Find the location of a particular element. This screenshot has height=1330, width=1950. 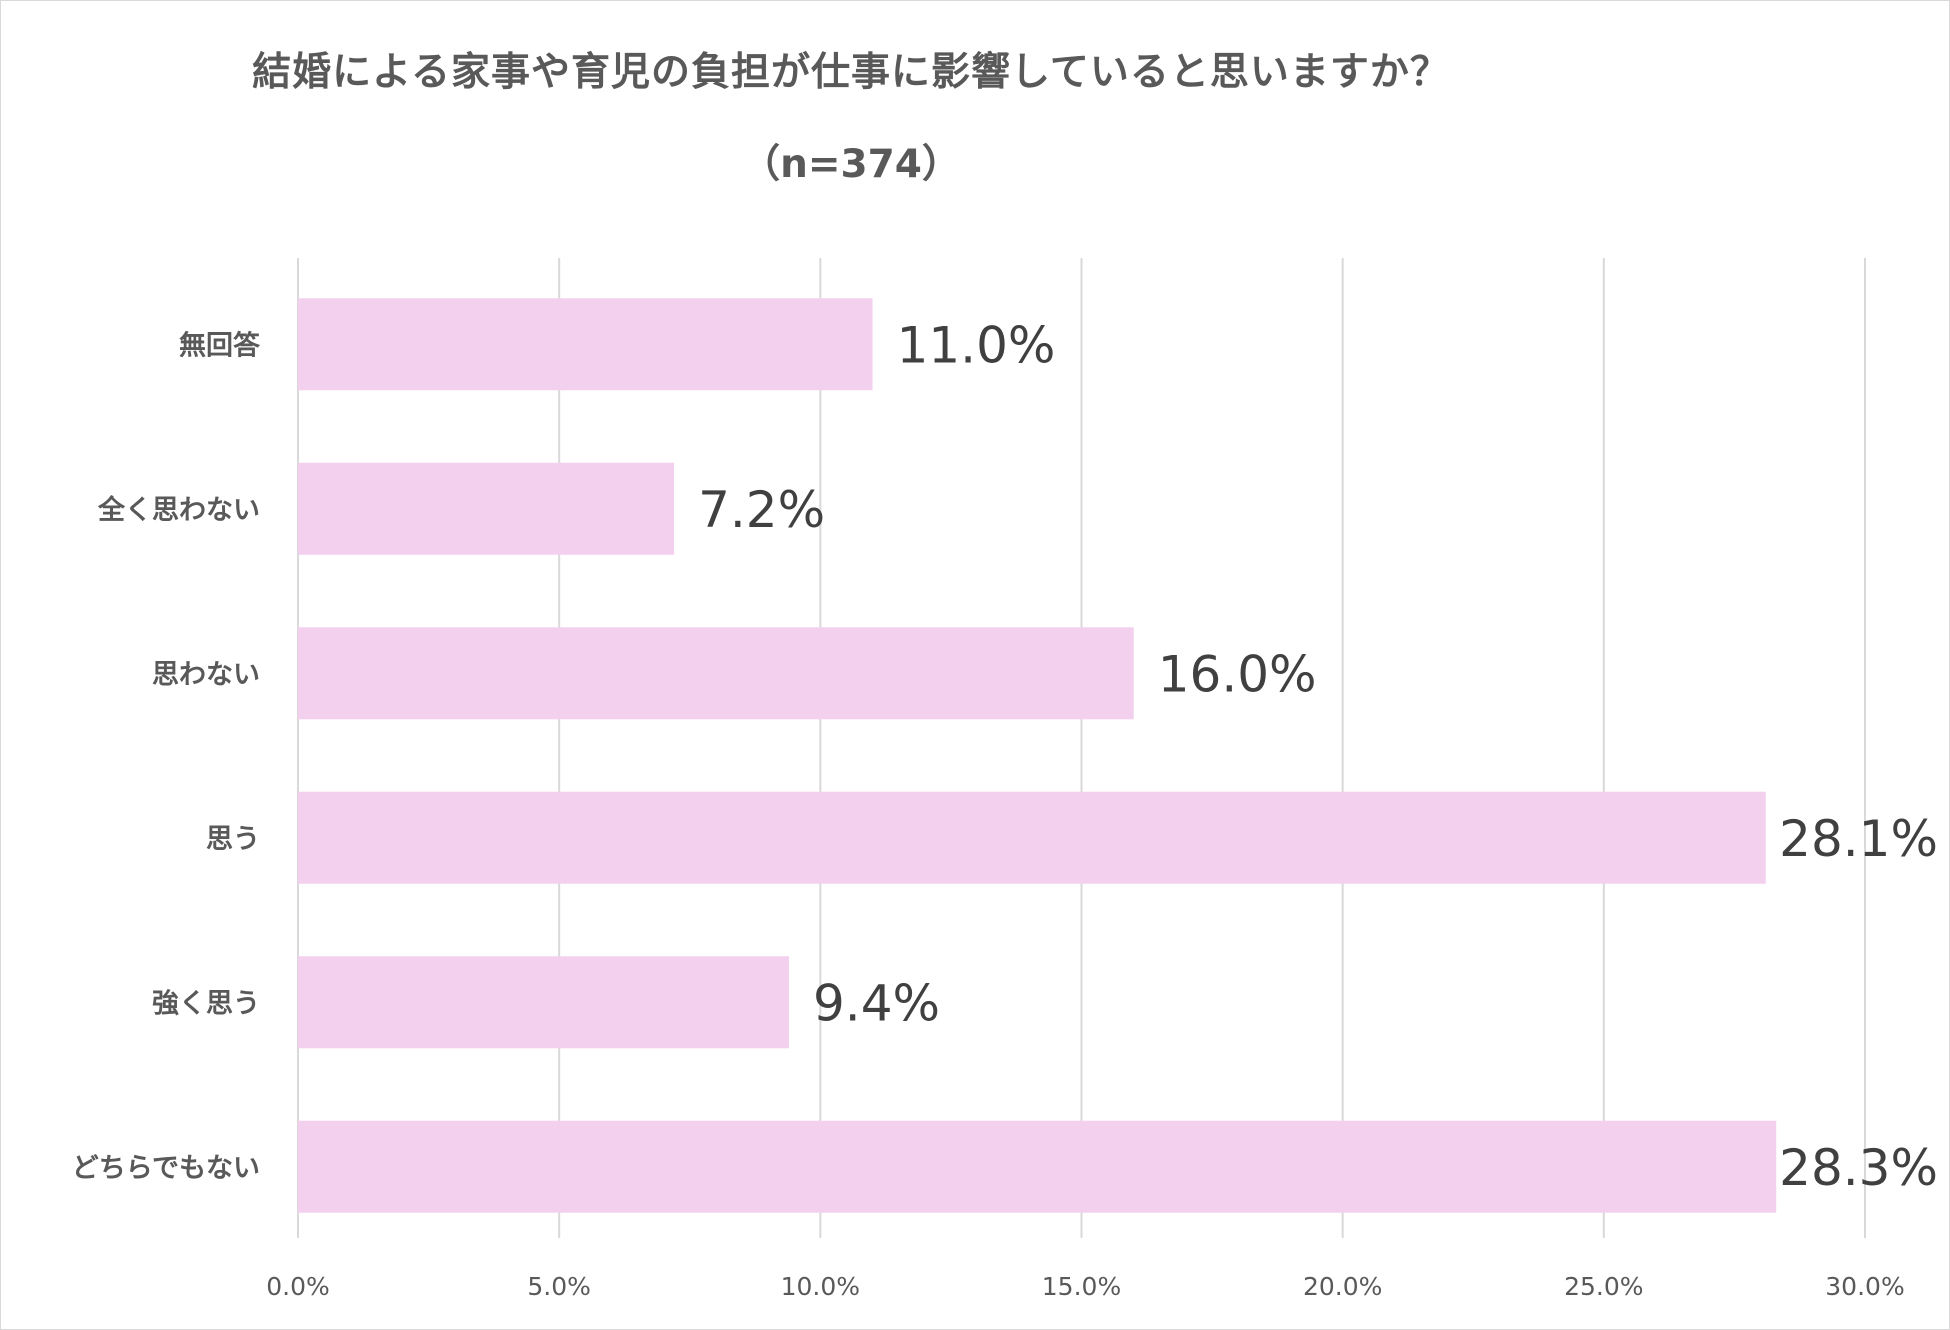

chart-subtitle: （n=374） is located at coordinates (851, 164).